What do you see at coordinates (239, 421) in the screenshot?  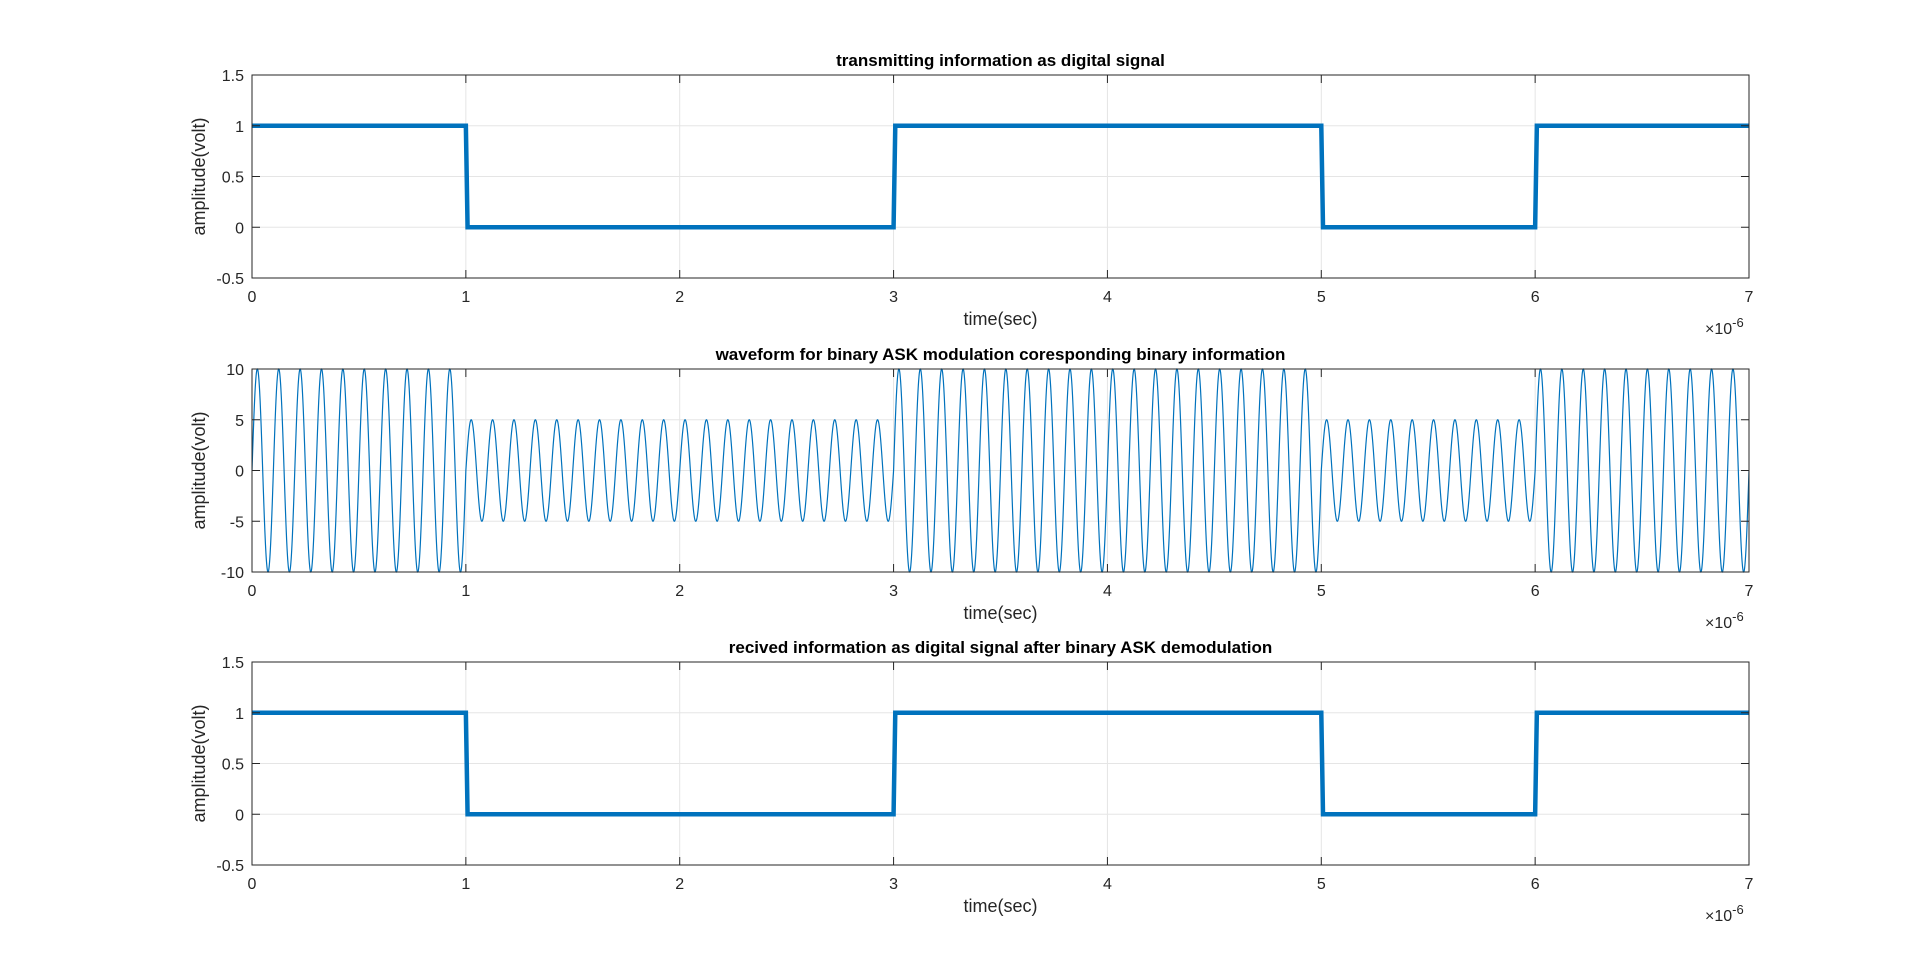 I see `y-tick-label: 5` at bounding box center [239, 421].